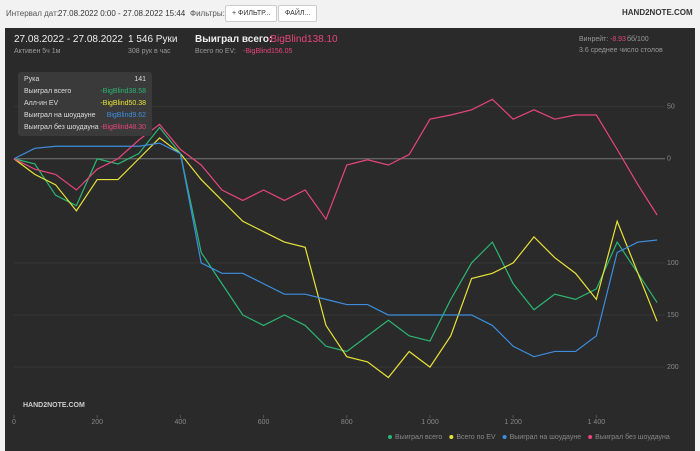  I want to click on legend-label: Выиграл на шоудауне, so click(546, 437).